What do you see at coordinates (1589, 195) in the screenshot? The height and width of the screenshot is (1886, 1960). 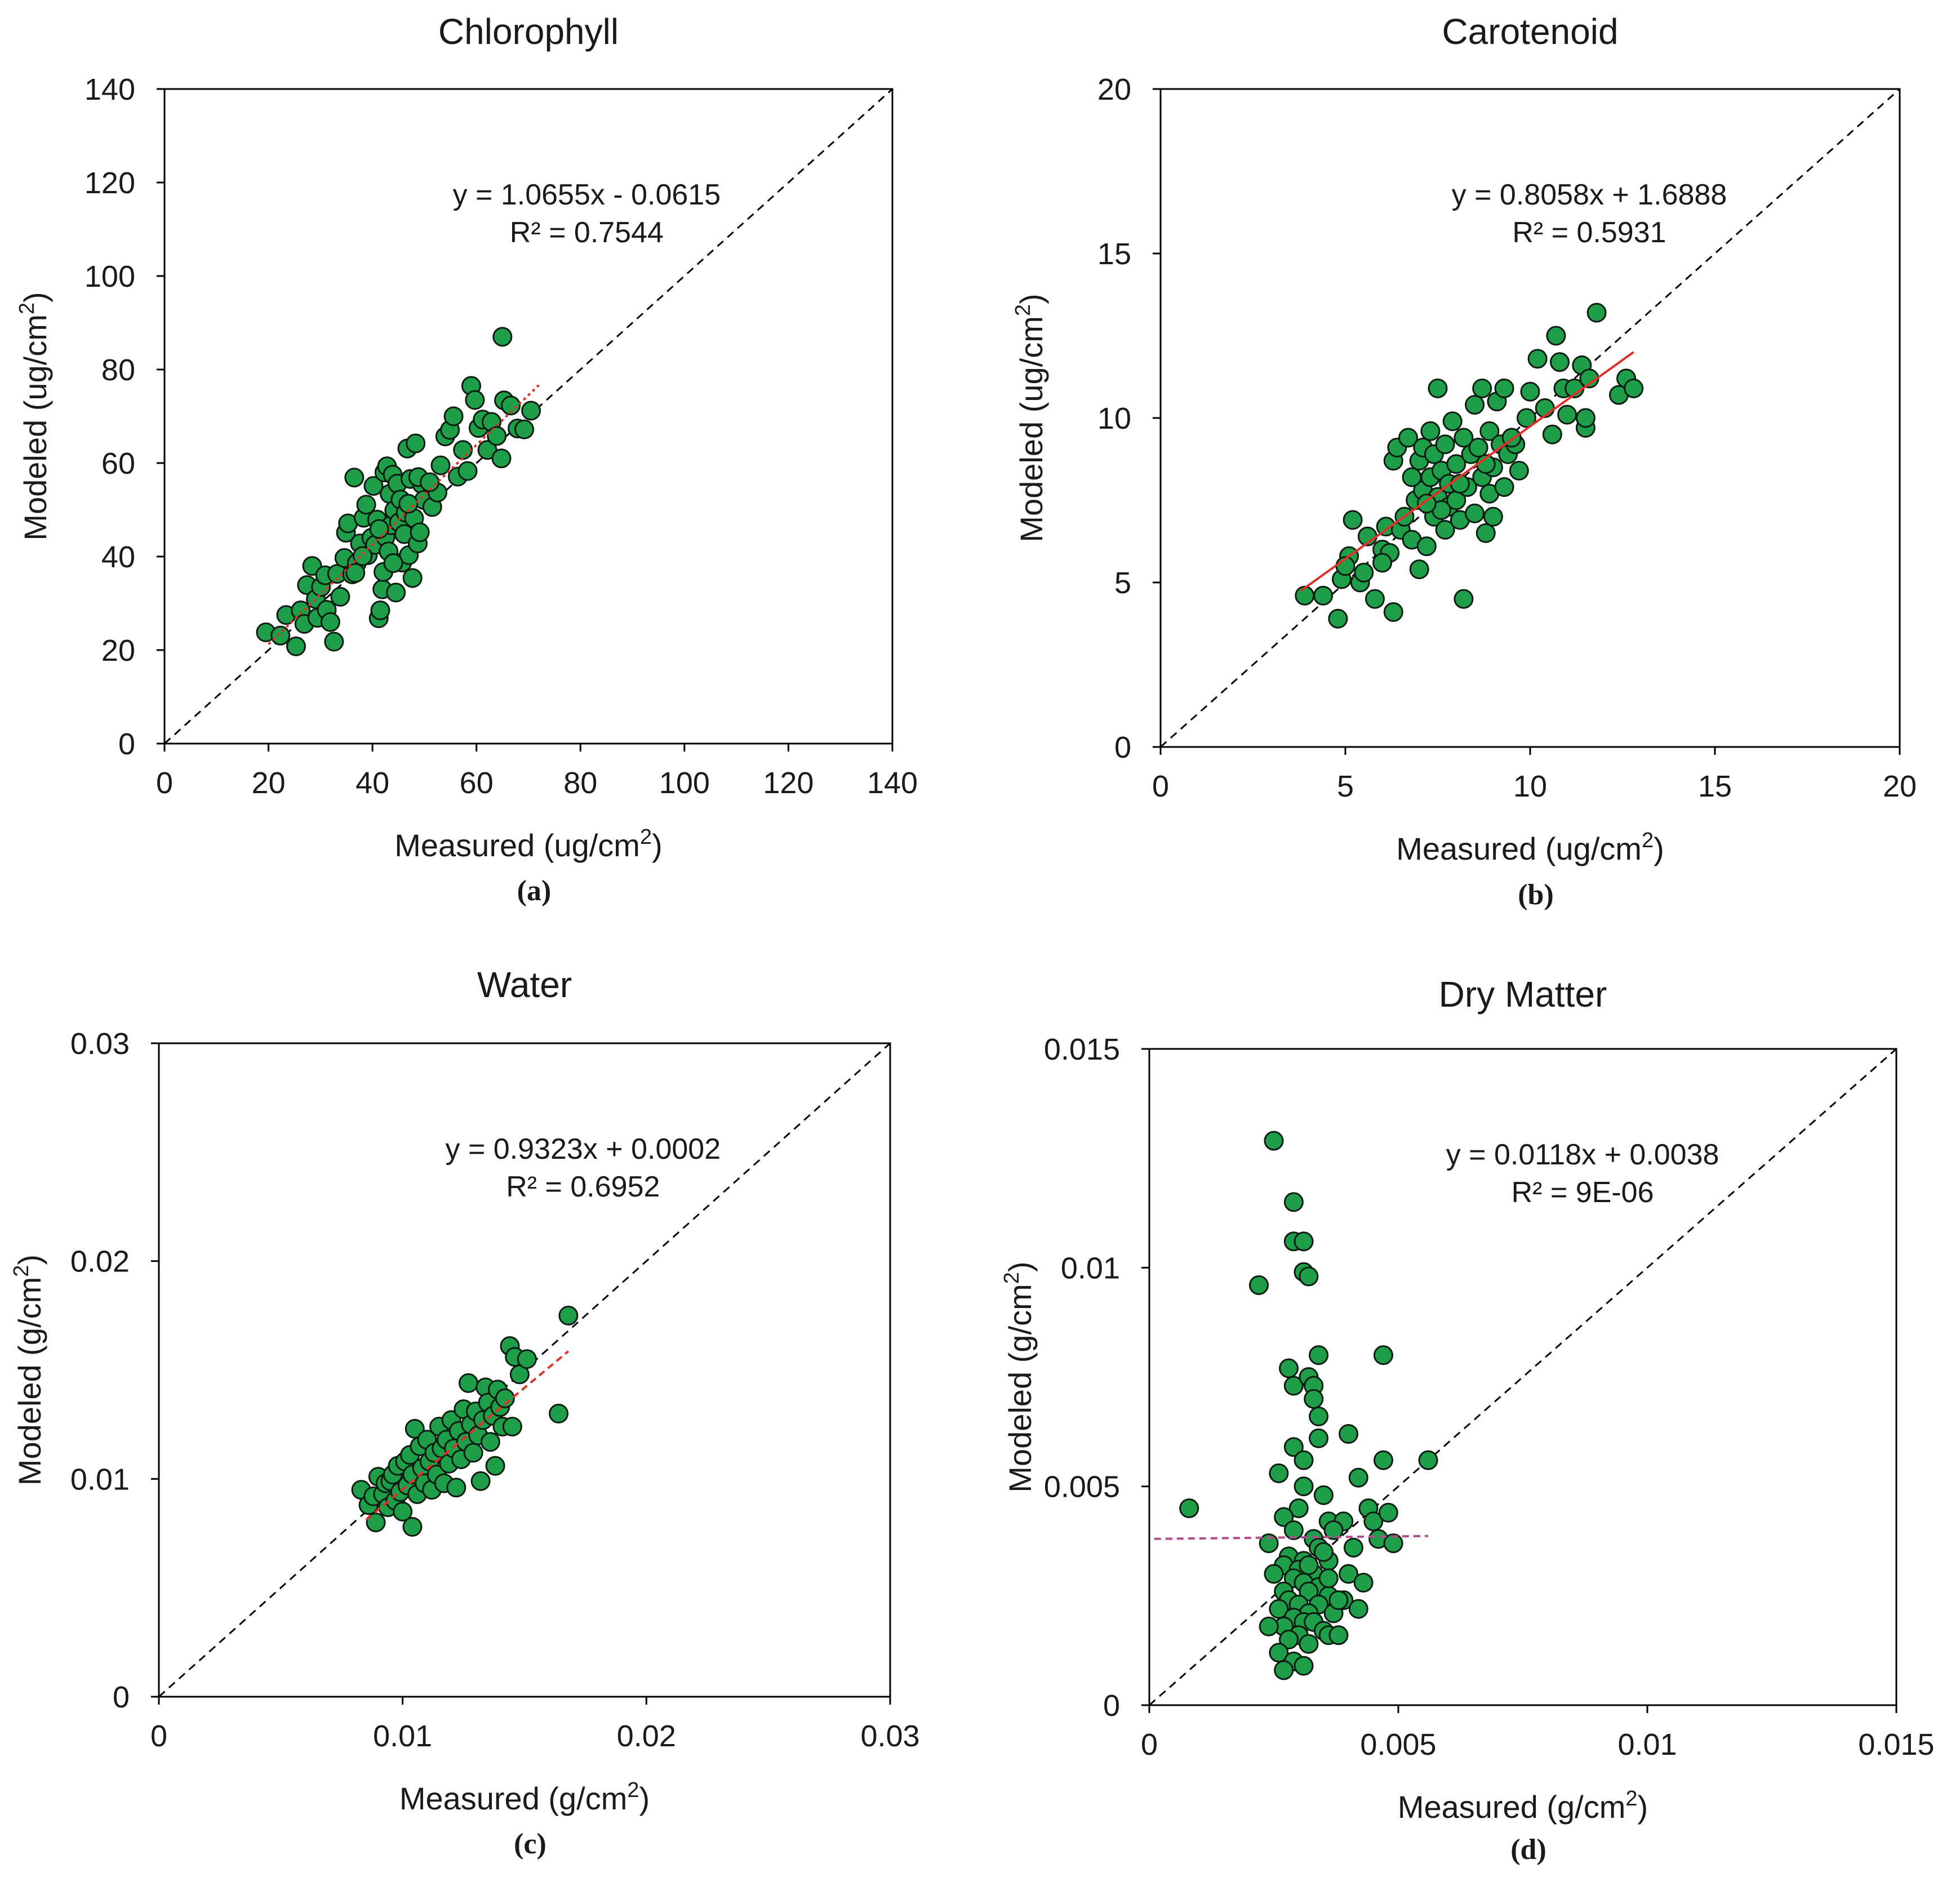 I see `regression-equation: y = 0.8058x + 1.6888` at bounding box center [1589, 195].